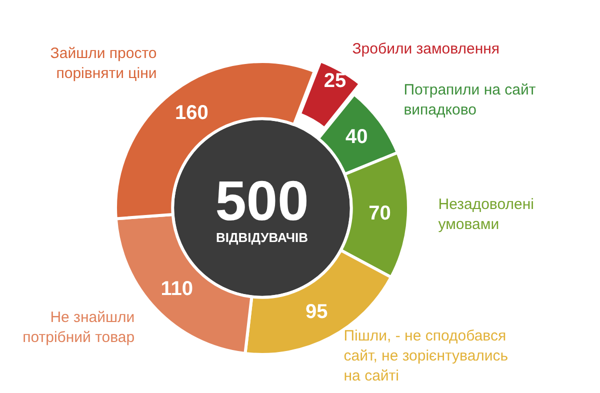 This screenshot has height=393, width=600. Describe the element at coordinates (191, 113) in the screenshot. I see `data-label: 160` at that location.